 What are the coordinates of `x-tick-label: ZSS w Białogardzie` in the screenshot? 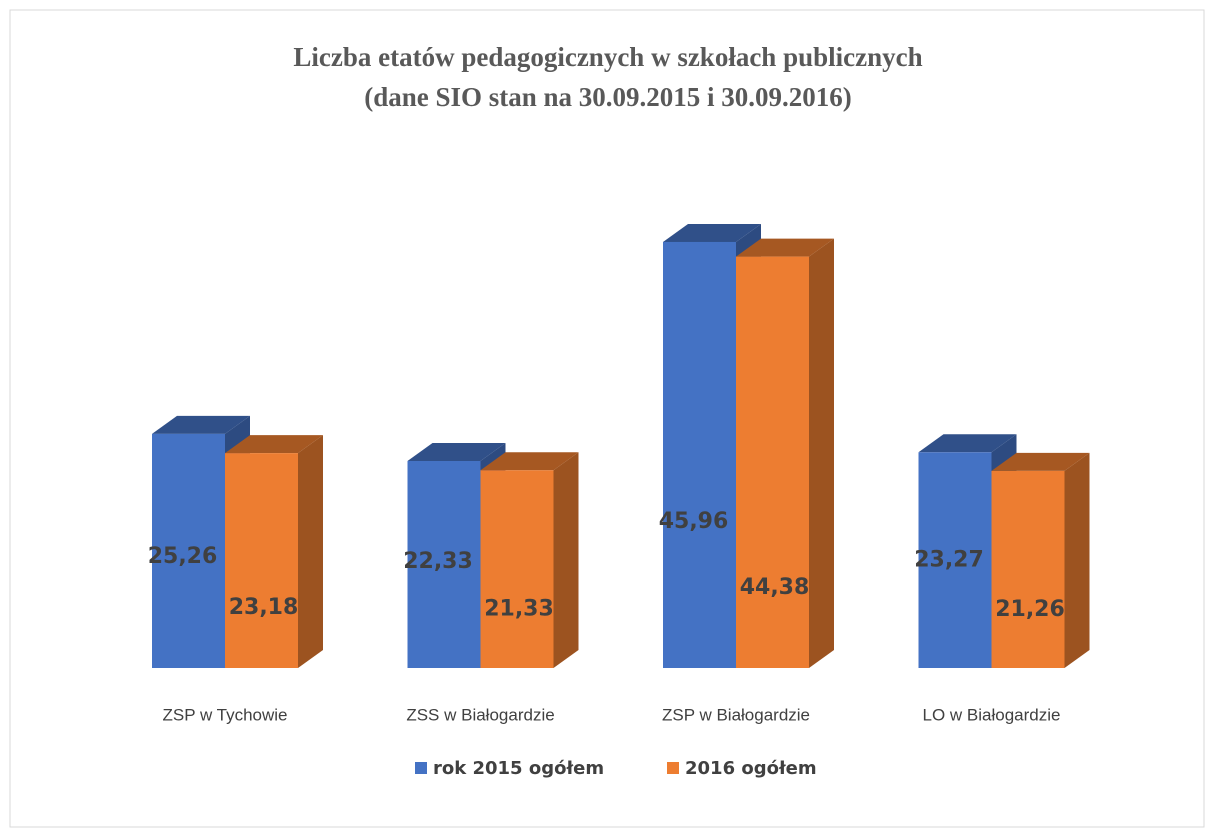 It's located at (480, 714).